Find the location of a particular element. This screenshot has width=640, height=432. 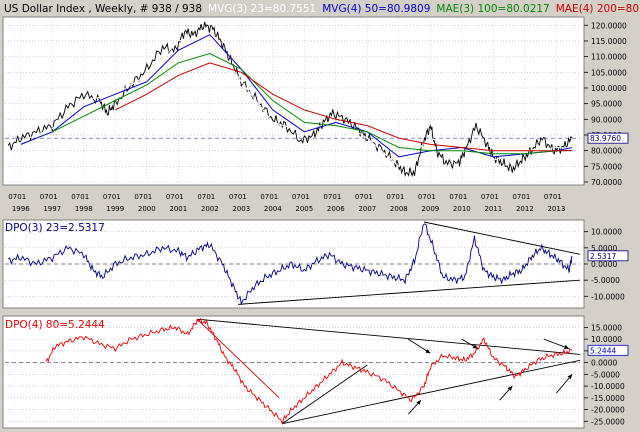

dpo3-y-axis: 10.0000 5.0000 0.0000 -5.0000 -10.0000 2.5317 is located at coordinates (606, 265).